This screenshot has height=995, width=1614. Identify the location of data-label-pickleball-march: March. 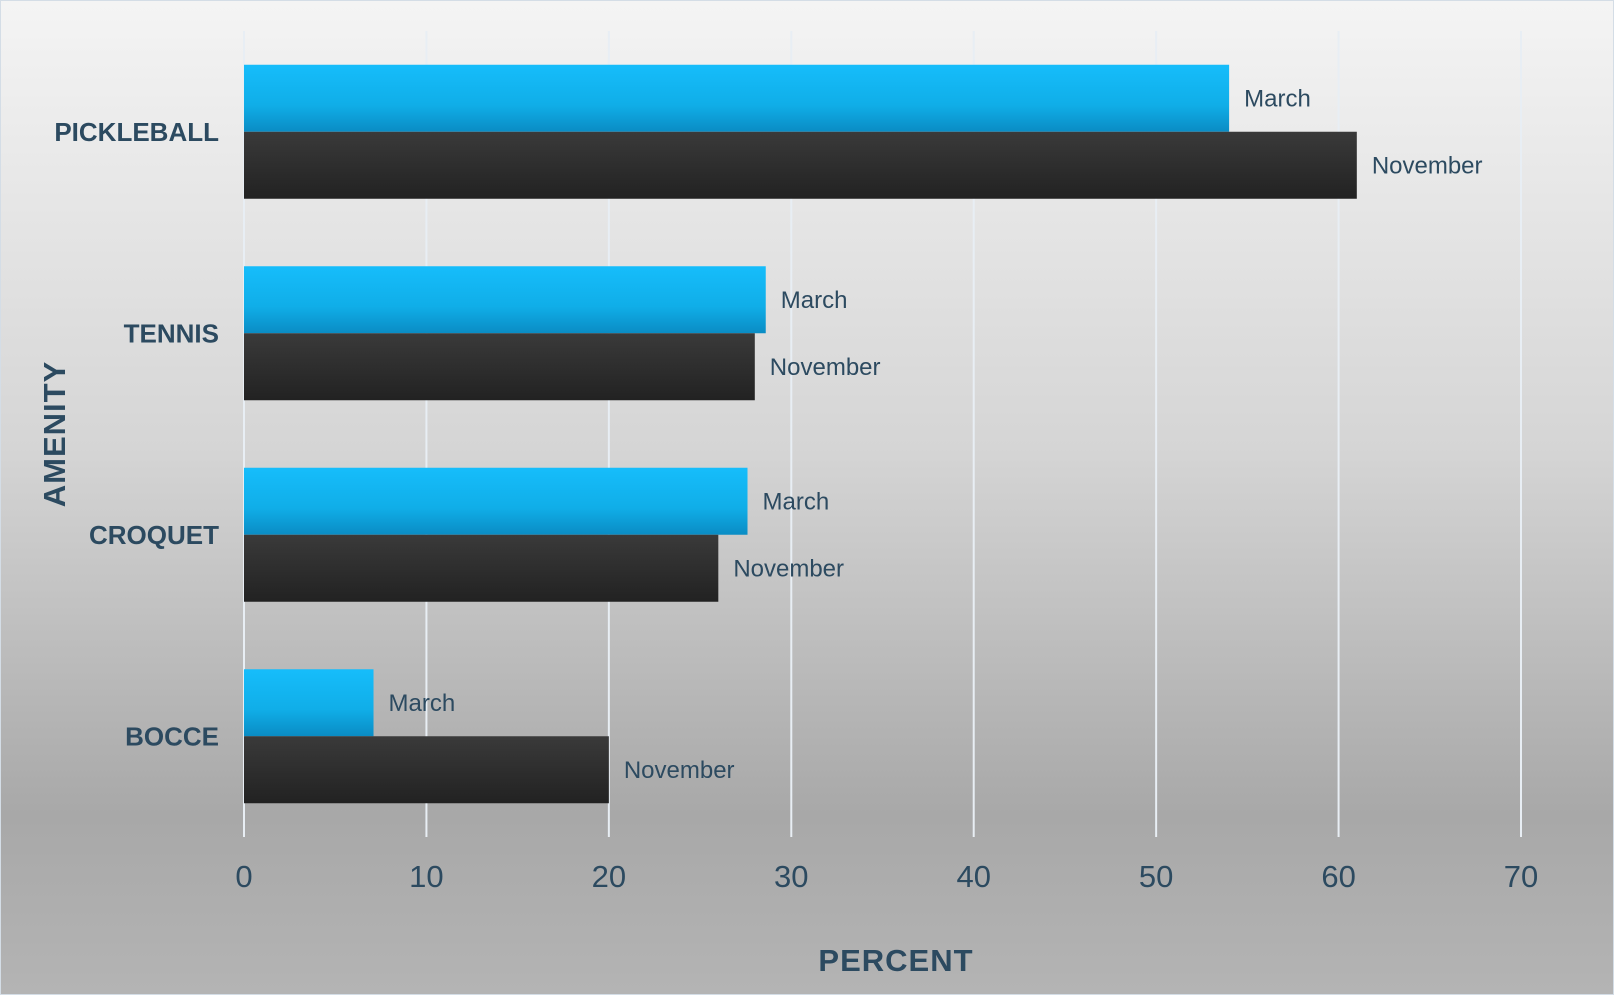
(1277, 98).